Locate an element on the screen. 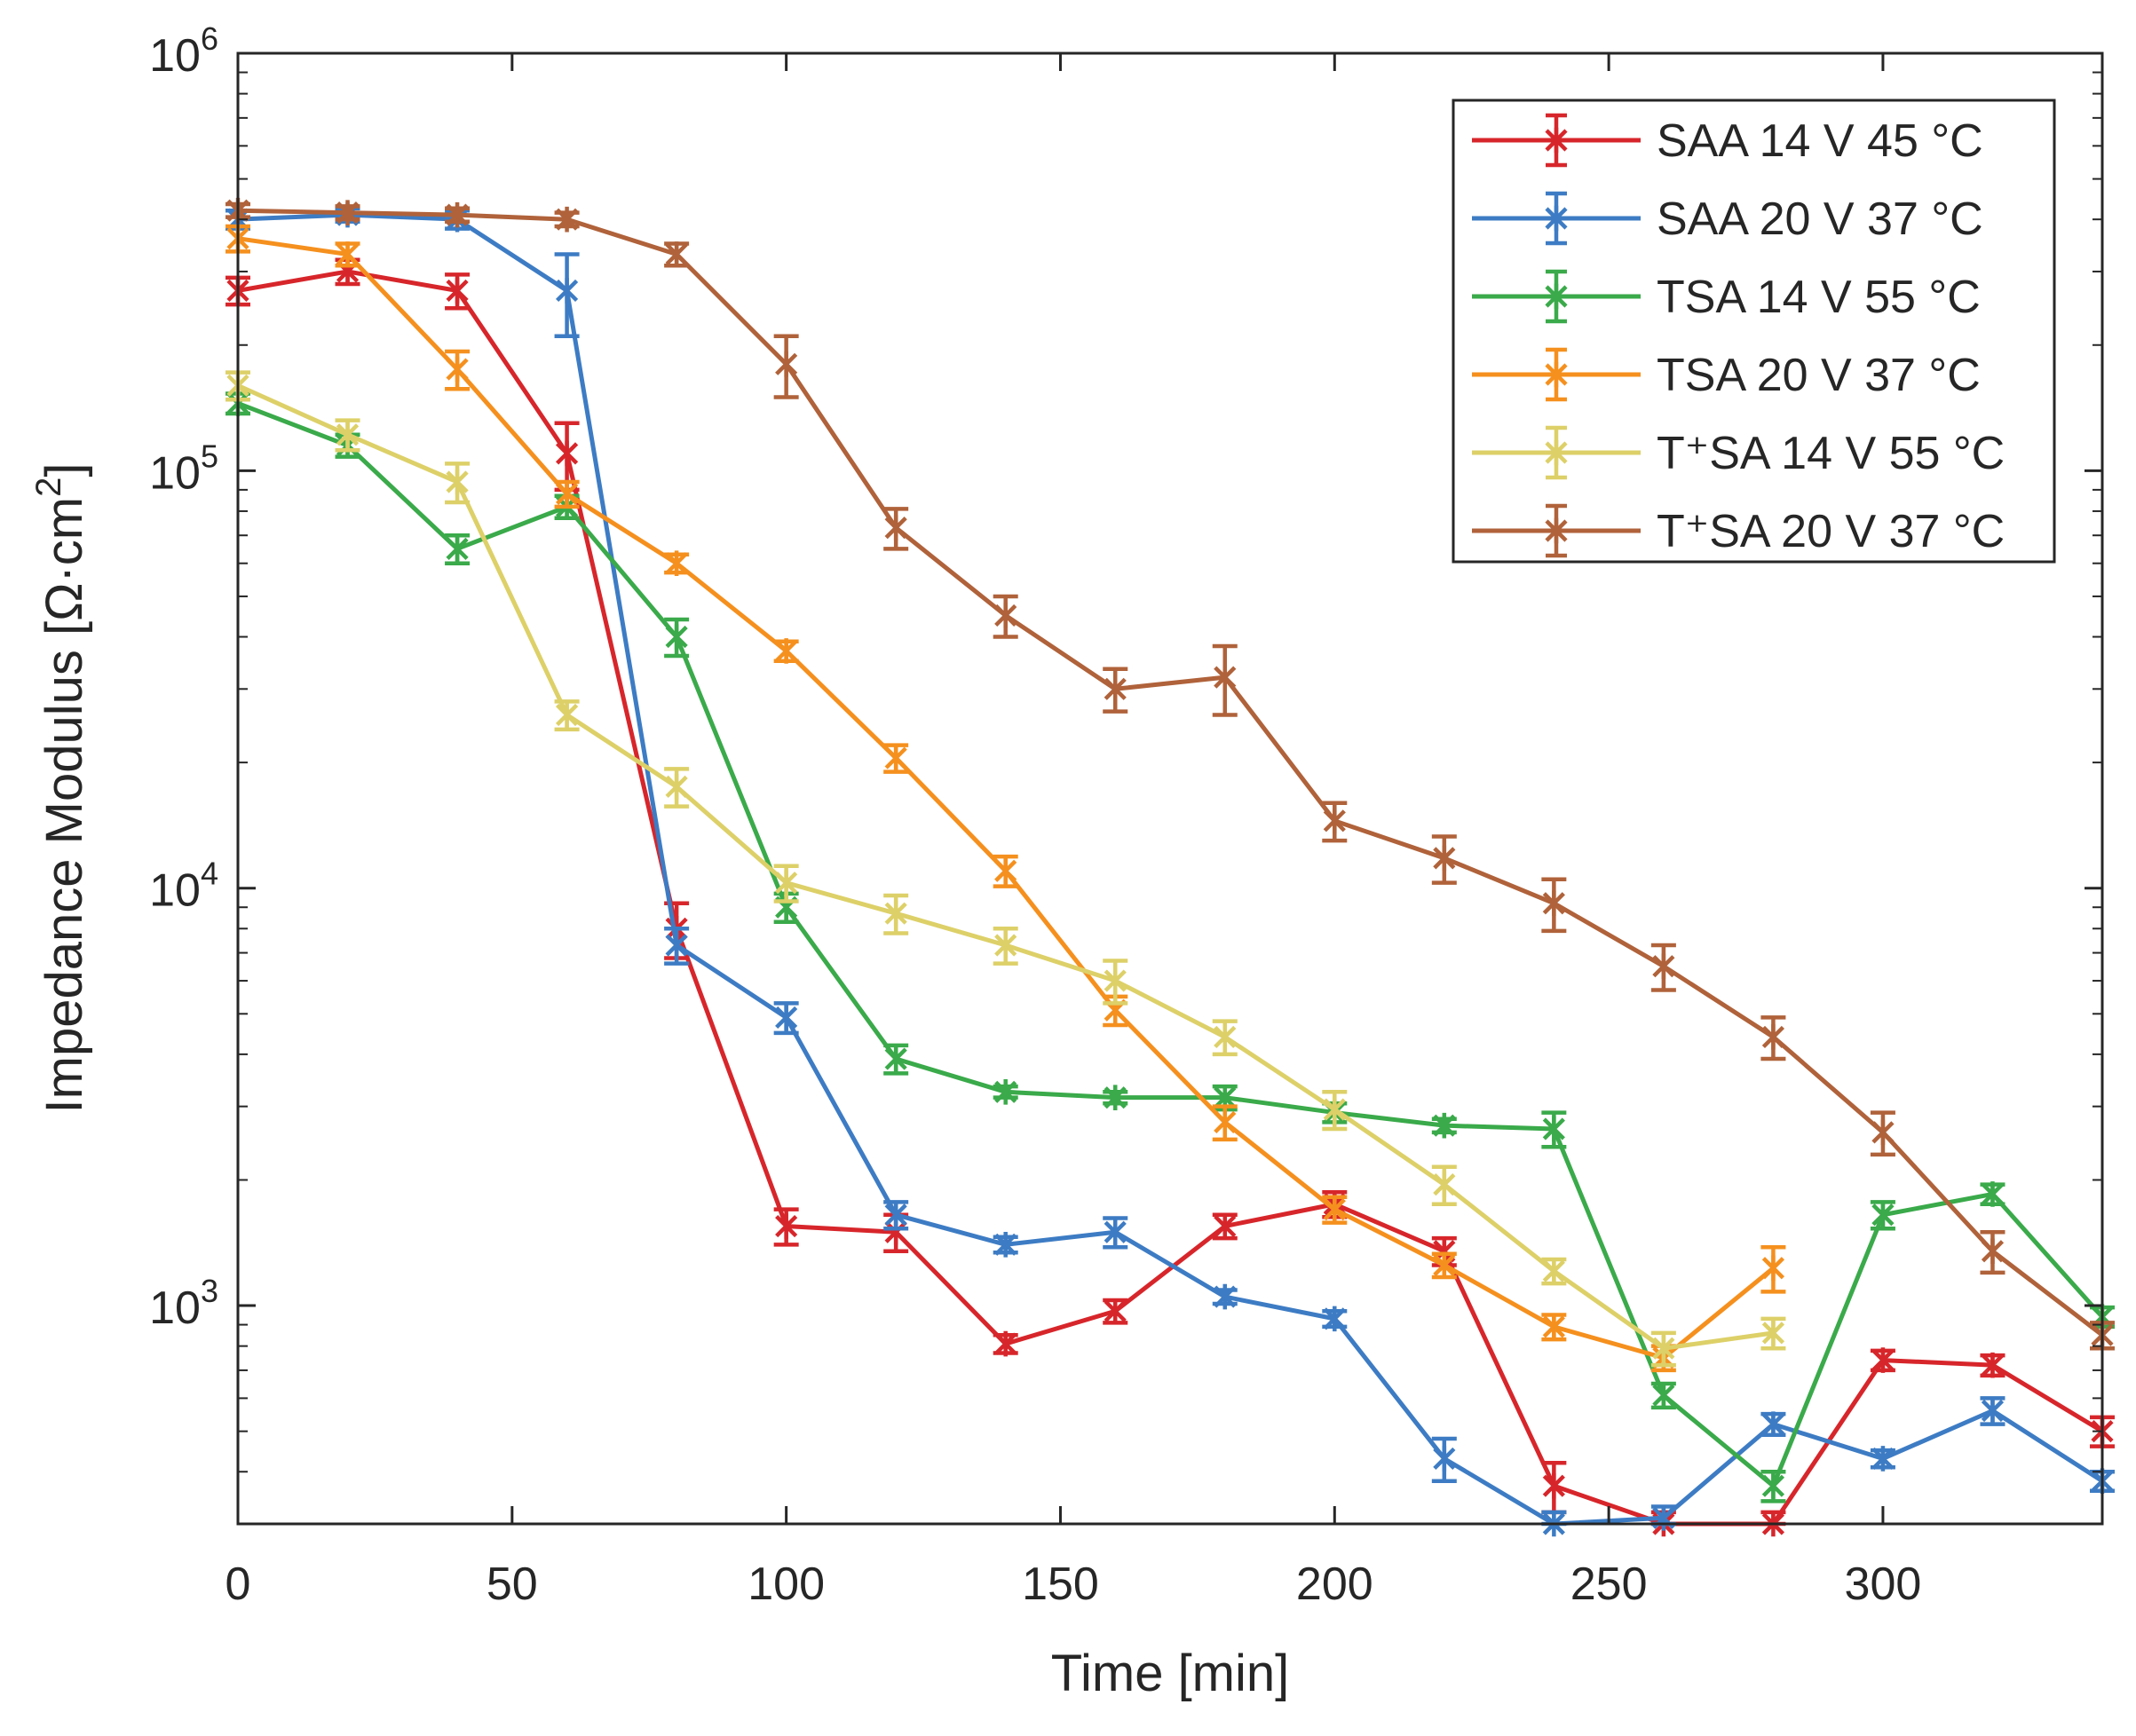 The image size is (2136, 1736). y-tick-label-exponent: 4 is located at coordinates (209, 874).